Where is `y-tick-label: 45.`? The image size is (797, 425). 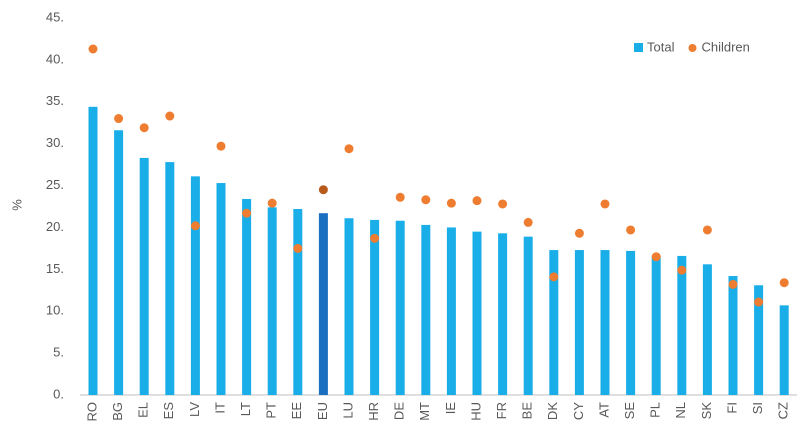 y-tick-label: 45. is located at coordinates (55, 16).